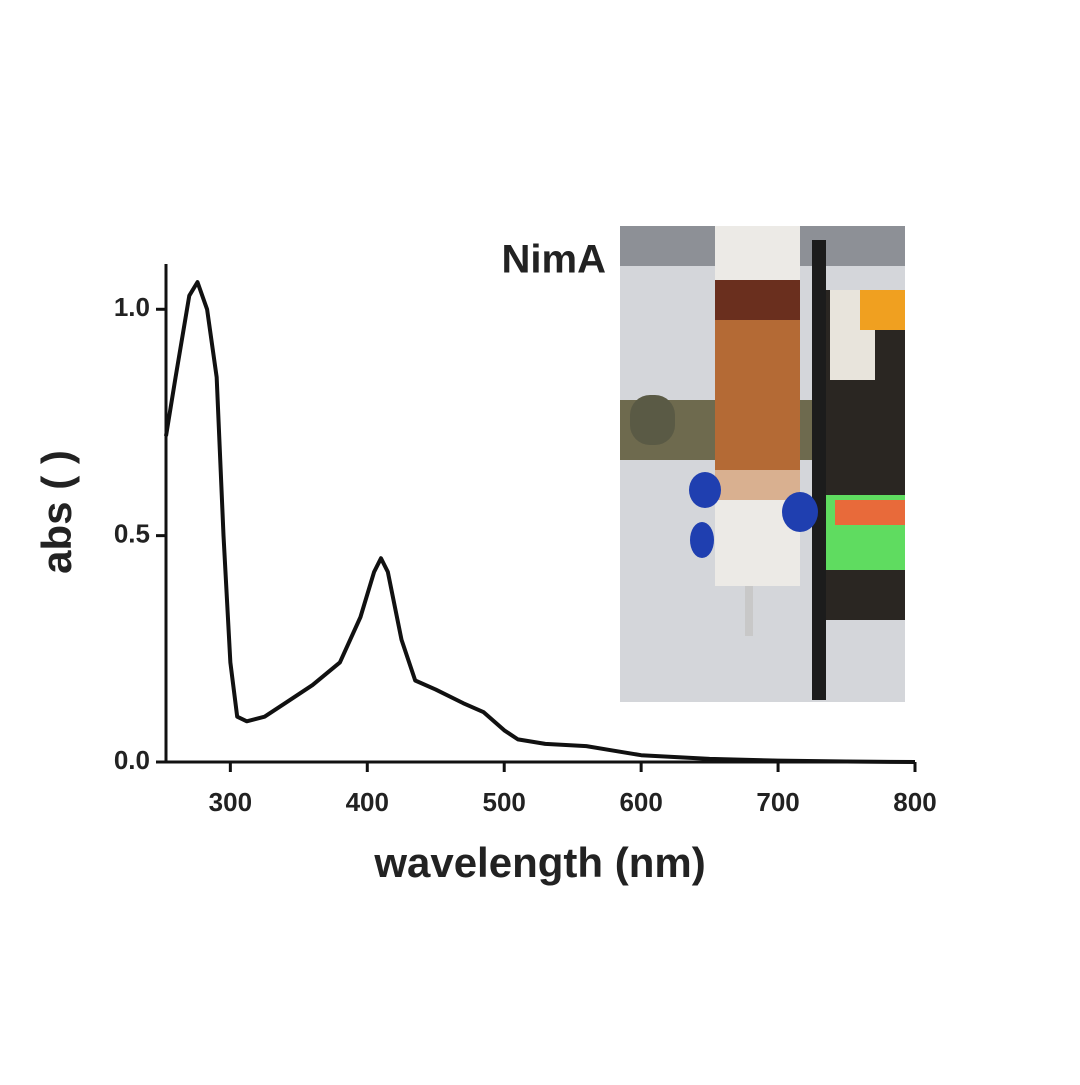  Describe the element at coordinates (652, 420) in the screenshot. I see `photo-knob` at that location.